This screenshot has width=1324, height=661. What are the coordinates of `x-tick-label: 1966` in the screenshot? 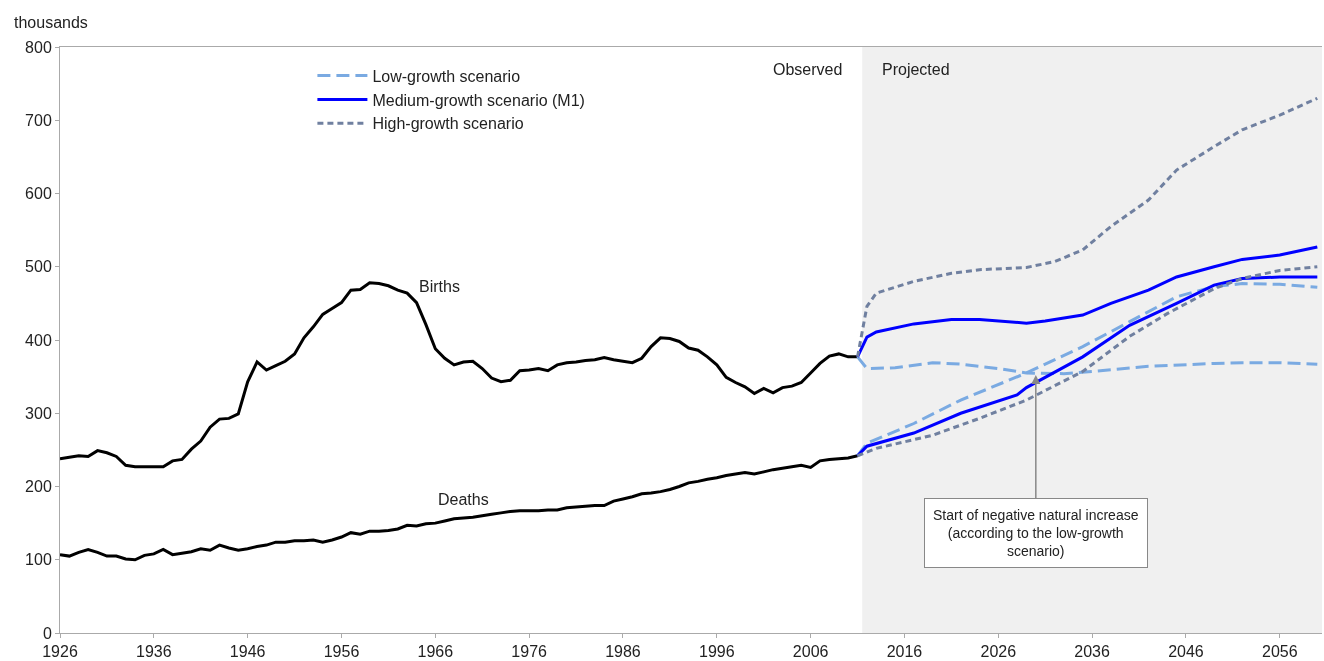 It's located at (435, 652).